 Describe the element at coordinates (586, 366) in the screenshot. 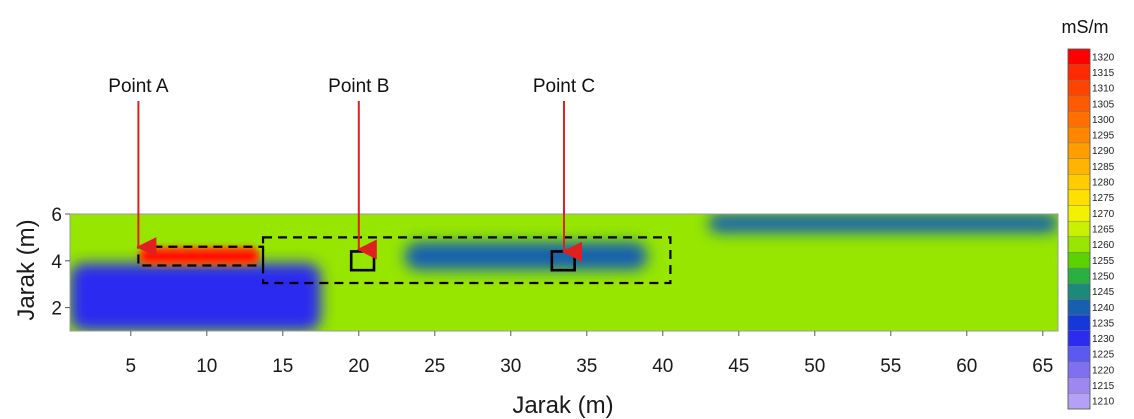

I see `x-tick-label: 35` at that location.